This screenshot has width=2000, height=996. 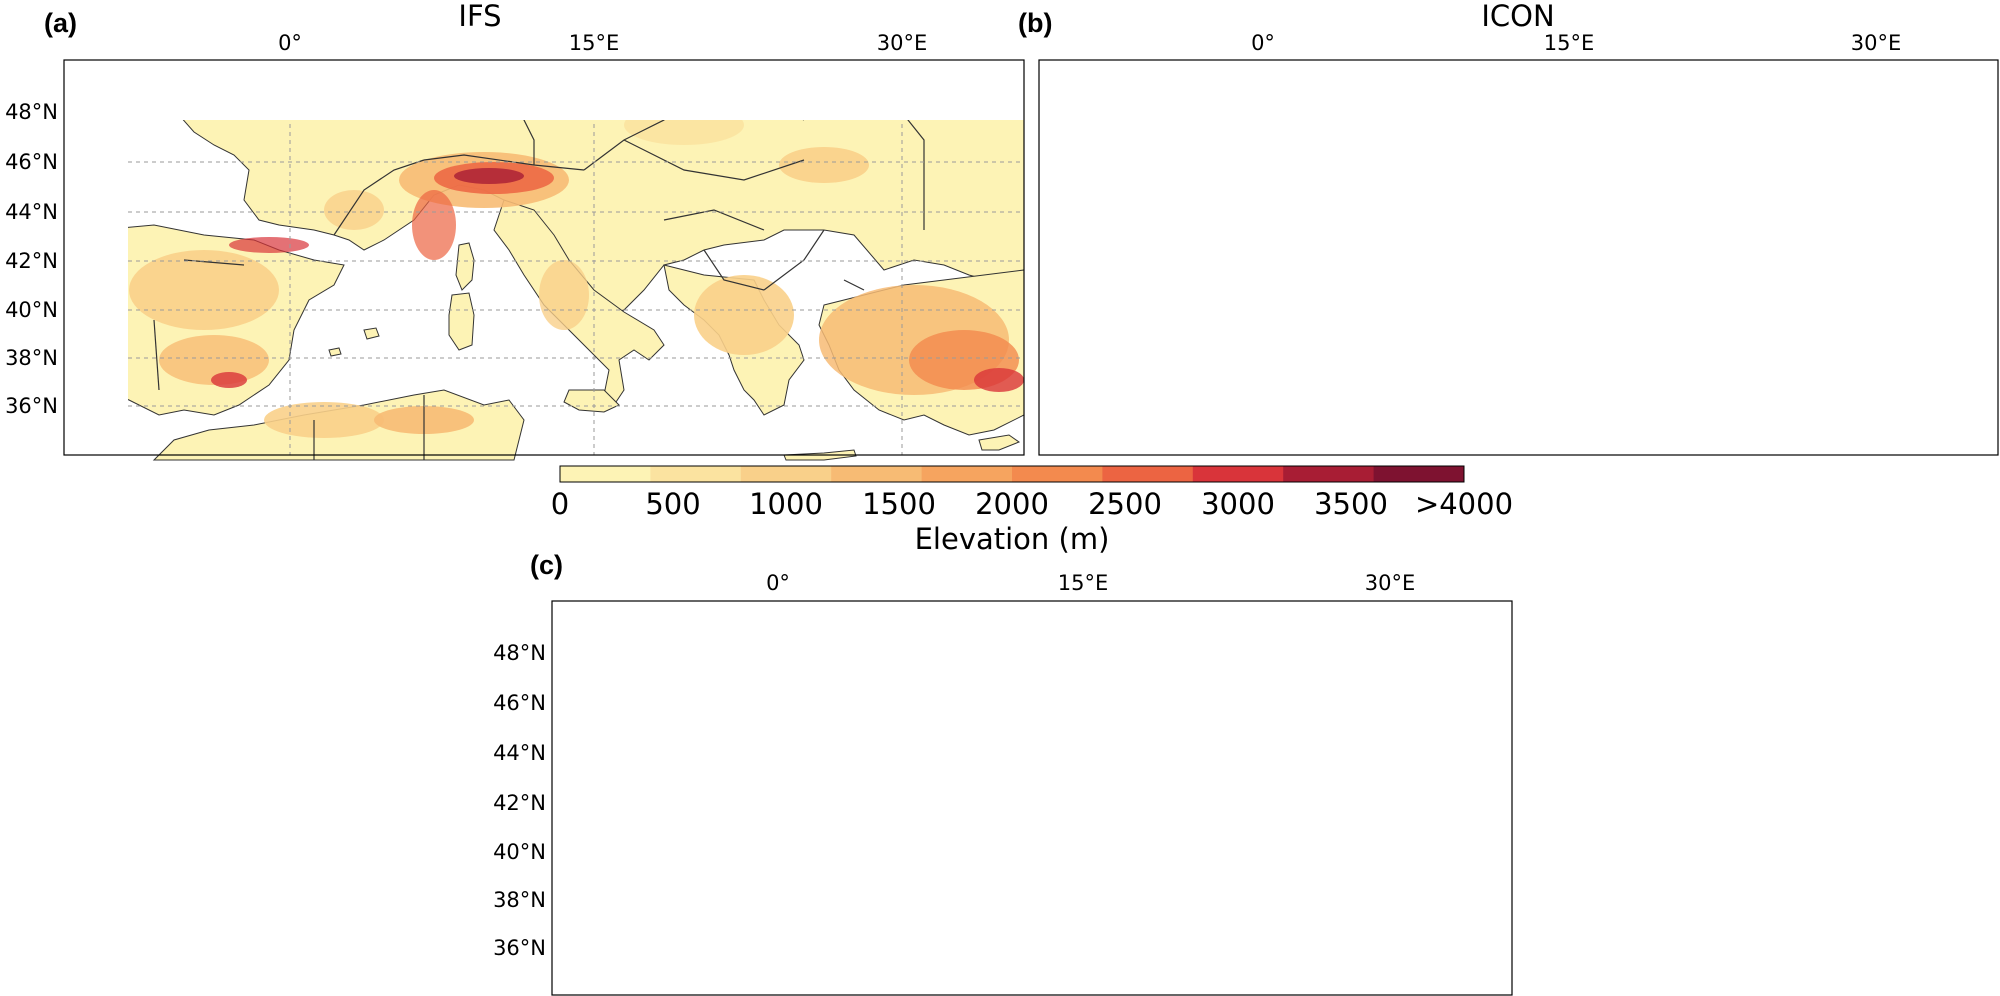 I want to click on lat-tick-a-44: 44°N, so click(x=31, y=212).